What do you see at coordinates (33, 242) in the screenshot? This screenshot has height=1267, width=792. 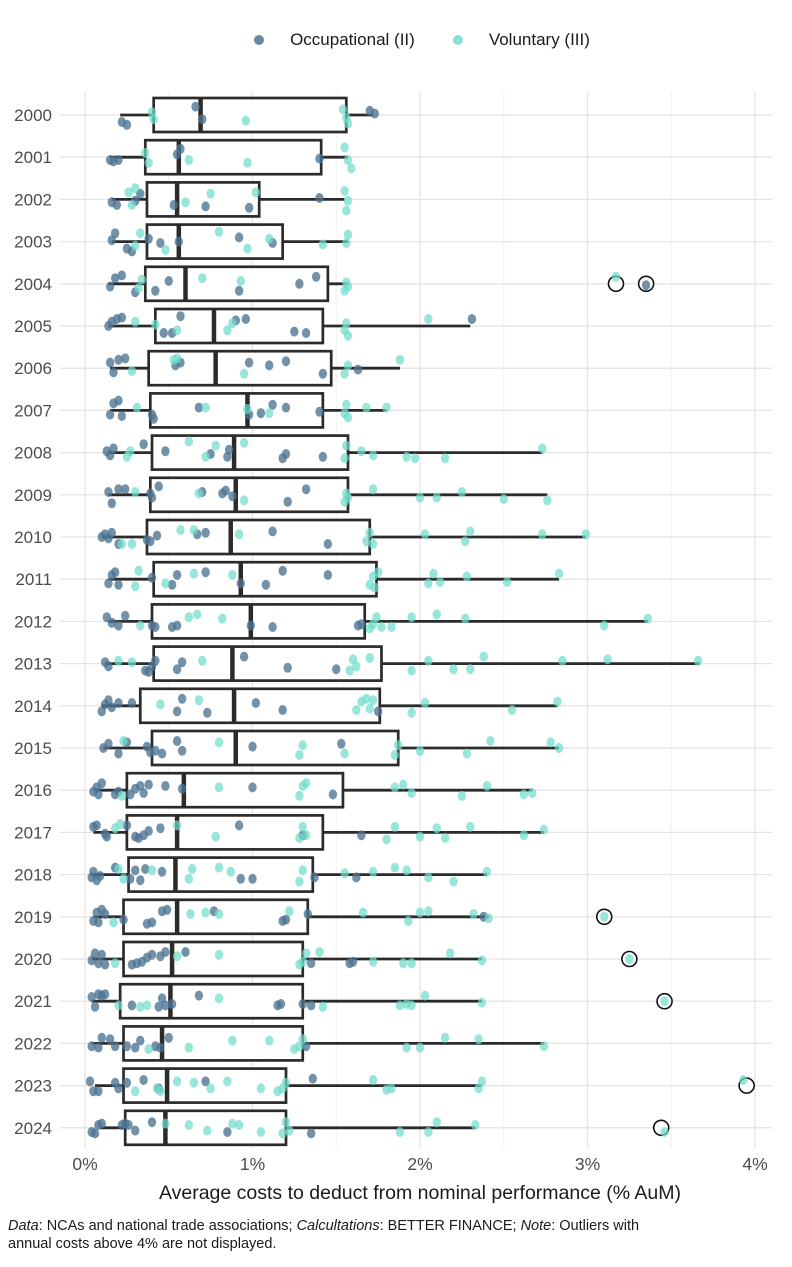 I see `y-tick-label: 2003` at bounding box center [33, 242].